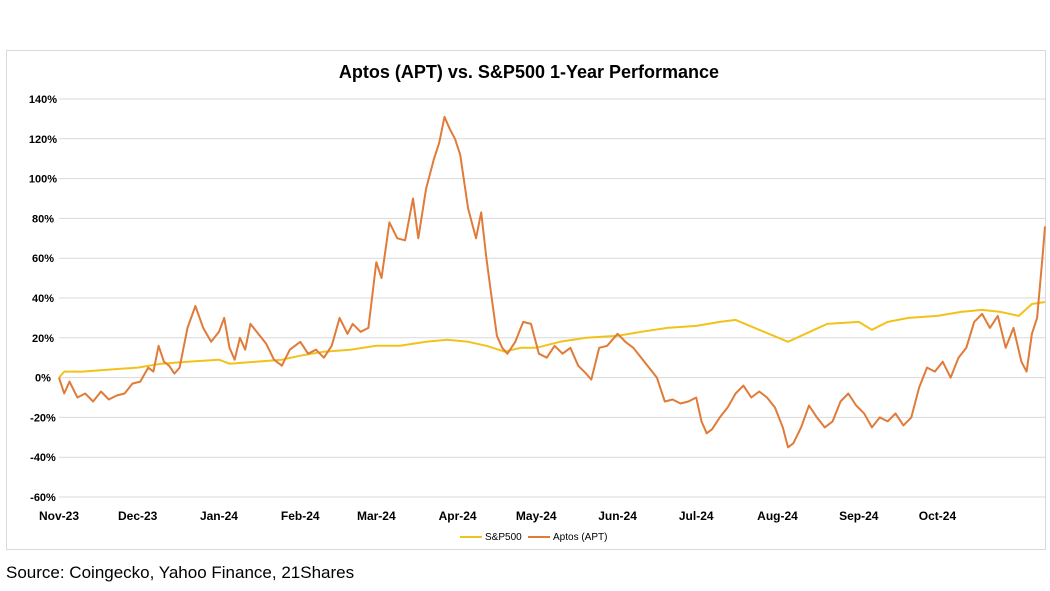  I want to click on y-tick-label: 20%, so click(43, 339).